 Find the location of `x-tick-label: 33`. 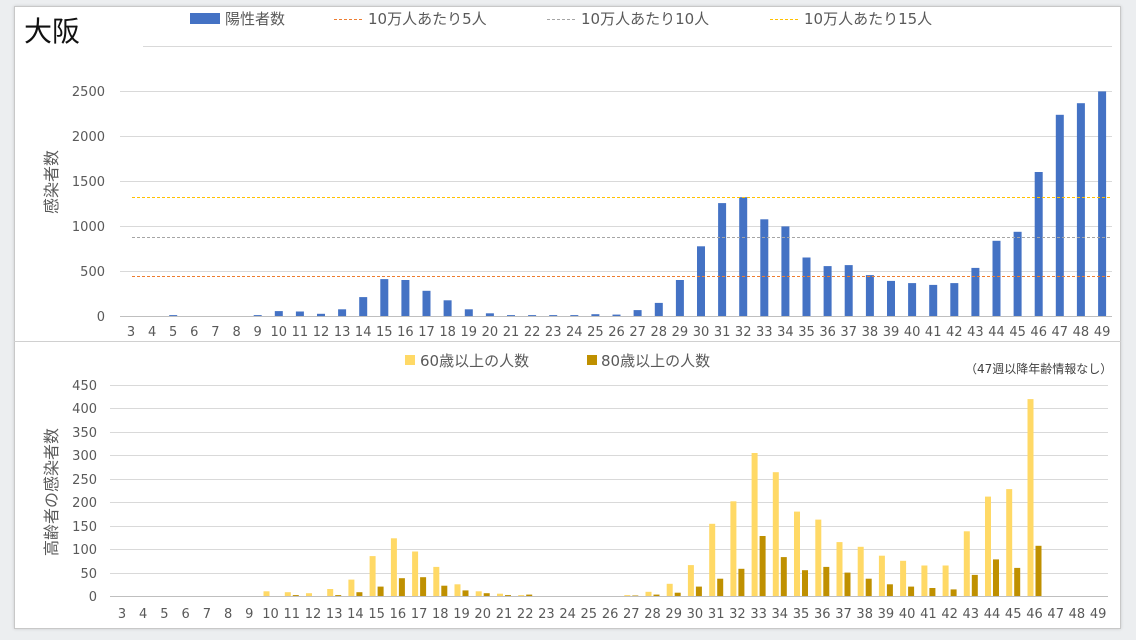

x-tick-label: 33 is located at coordinates (764, 332).